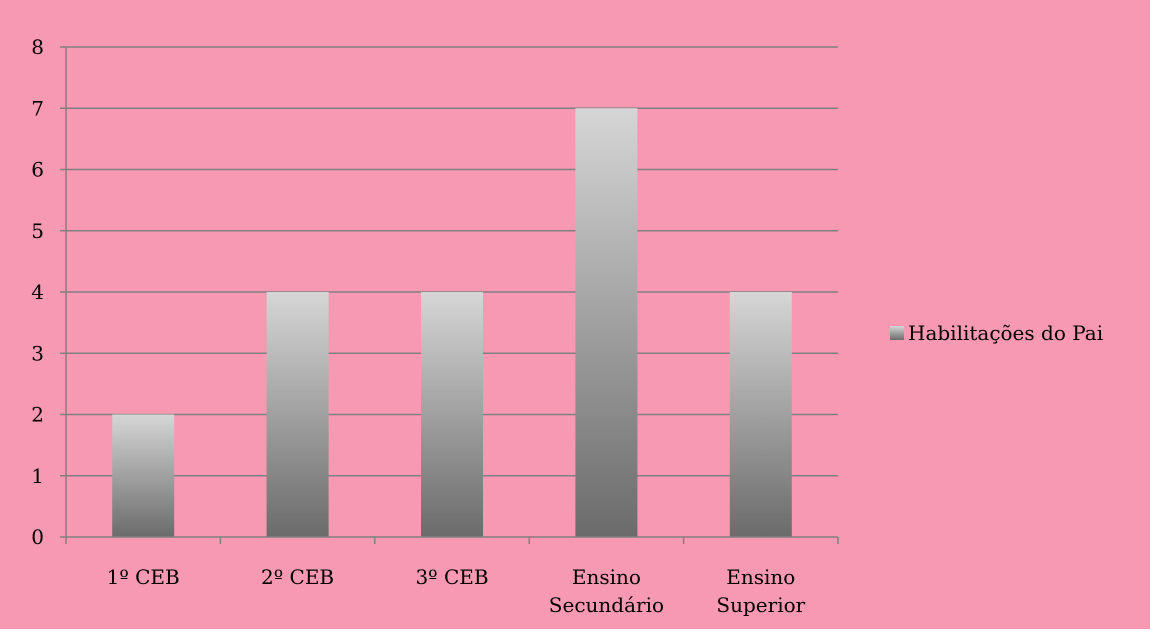 This screenshot has height=634, width=1150. I want to click on legend: Habilitações do Pai, so click(996, 333).